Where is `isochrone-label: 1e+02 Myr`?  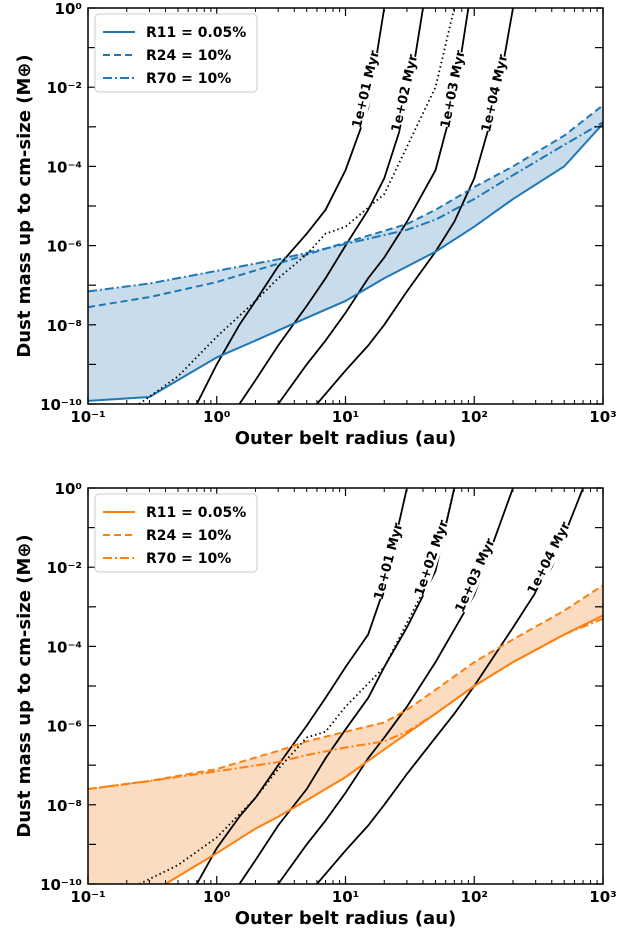
isochrone-label: 1e+02 Myr is located at coordinates (405, 93).